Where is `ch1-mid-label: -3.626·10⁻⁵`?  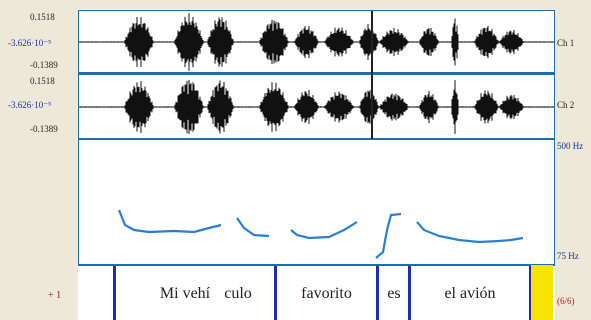
ch1-mid-label: -3.626·10⁻⁵ is located at coordinates (30, 43).